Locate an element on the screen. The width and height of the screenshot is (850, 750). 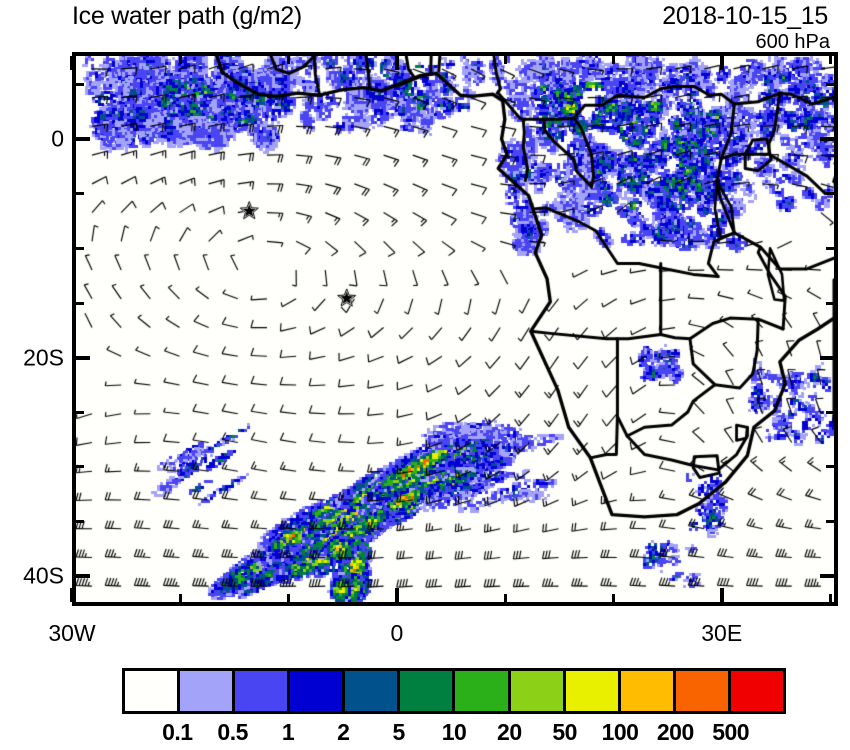
x-axis-label: 30E is located at coordinates (722, 633).